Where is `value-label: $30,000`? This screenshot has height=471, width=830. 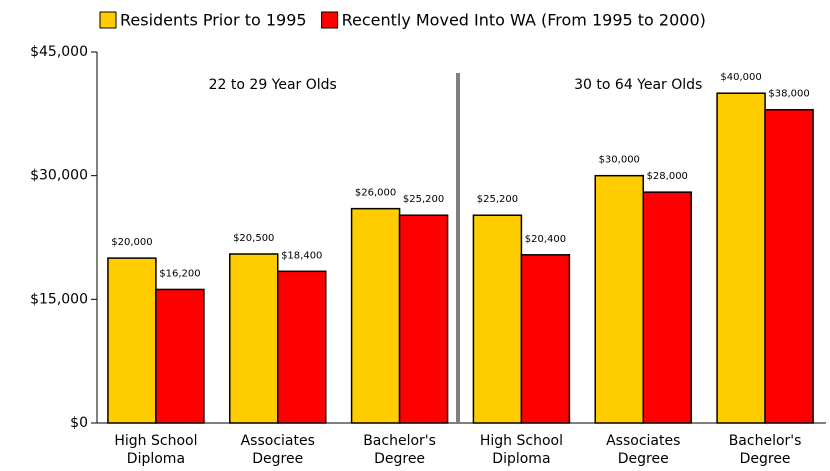
value-label: $30,000 is located at coordinates (619, 160).